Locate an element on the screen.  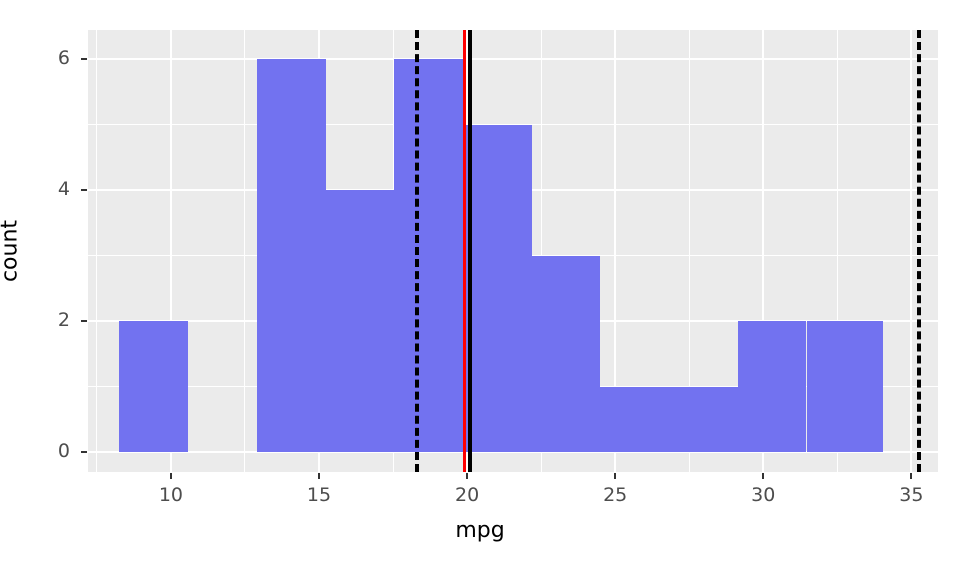
y-tick-label: 0 is located at coordinates (63, 451).